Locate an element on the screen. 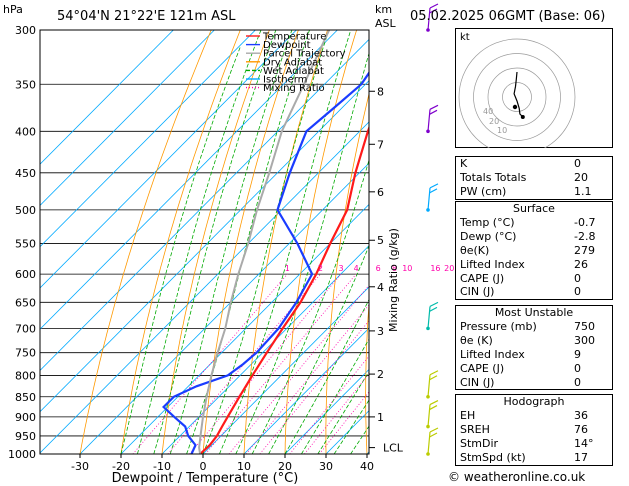 The image size is (629, 486). index-value: 9 is located at coordinates (577, 354).